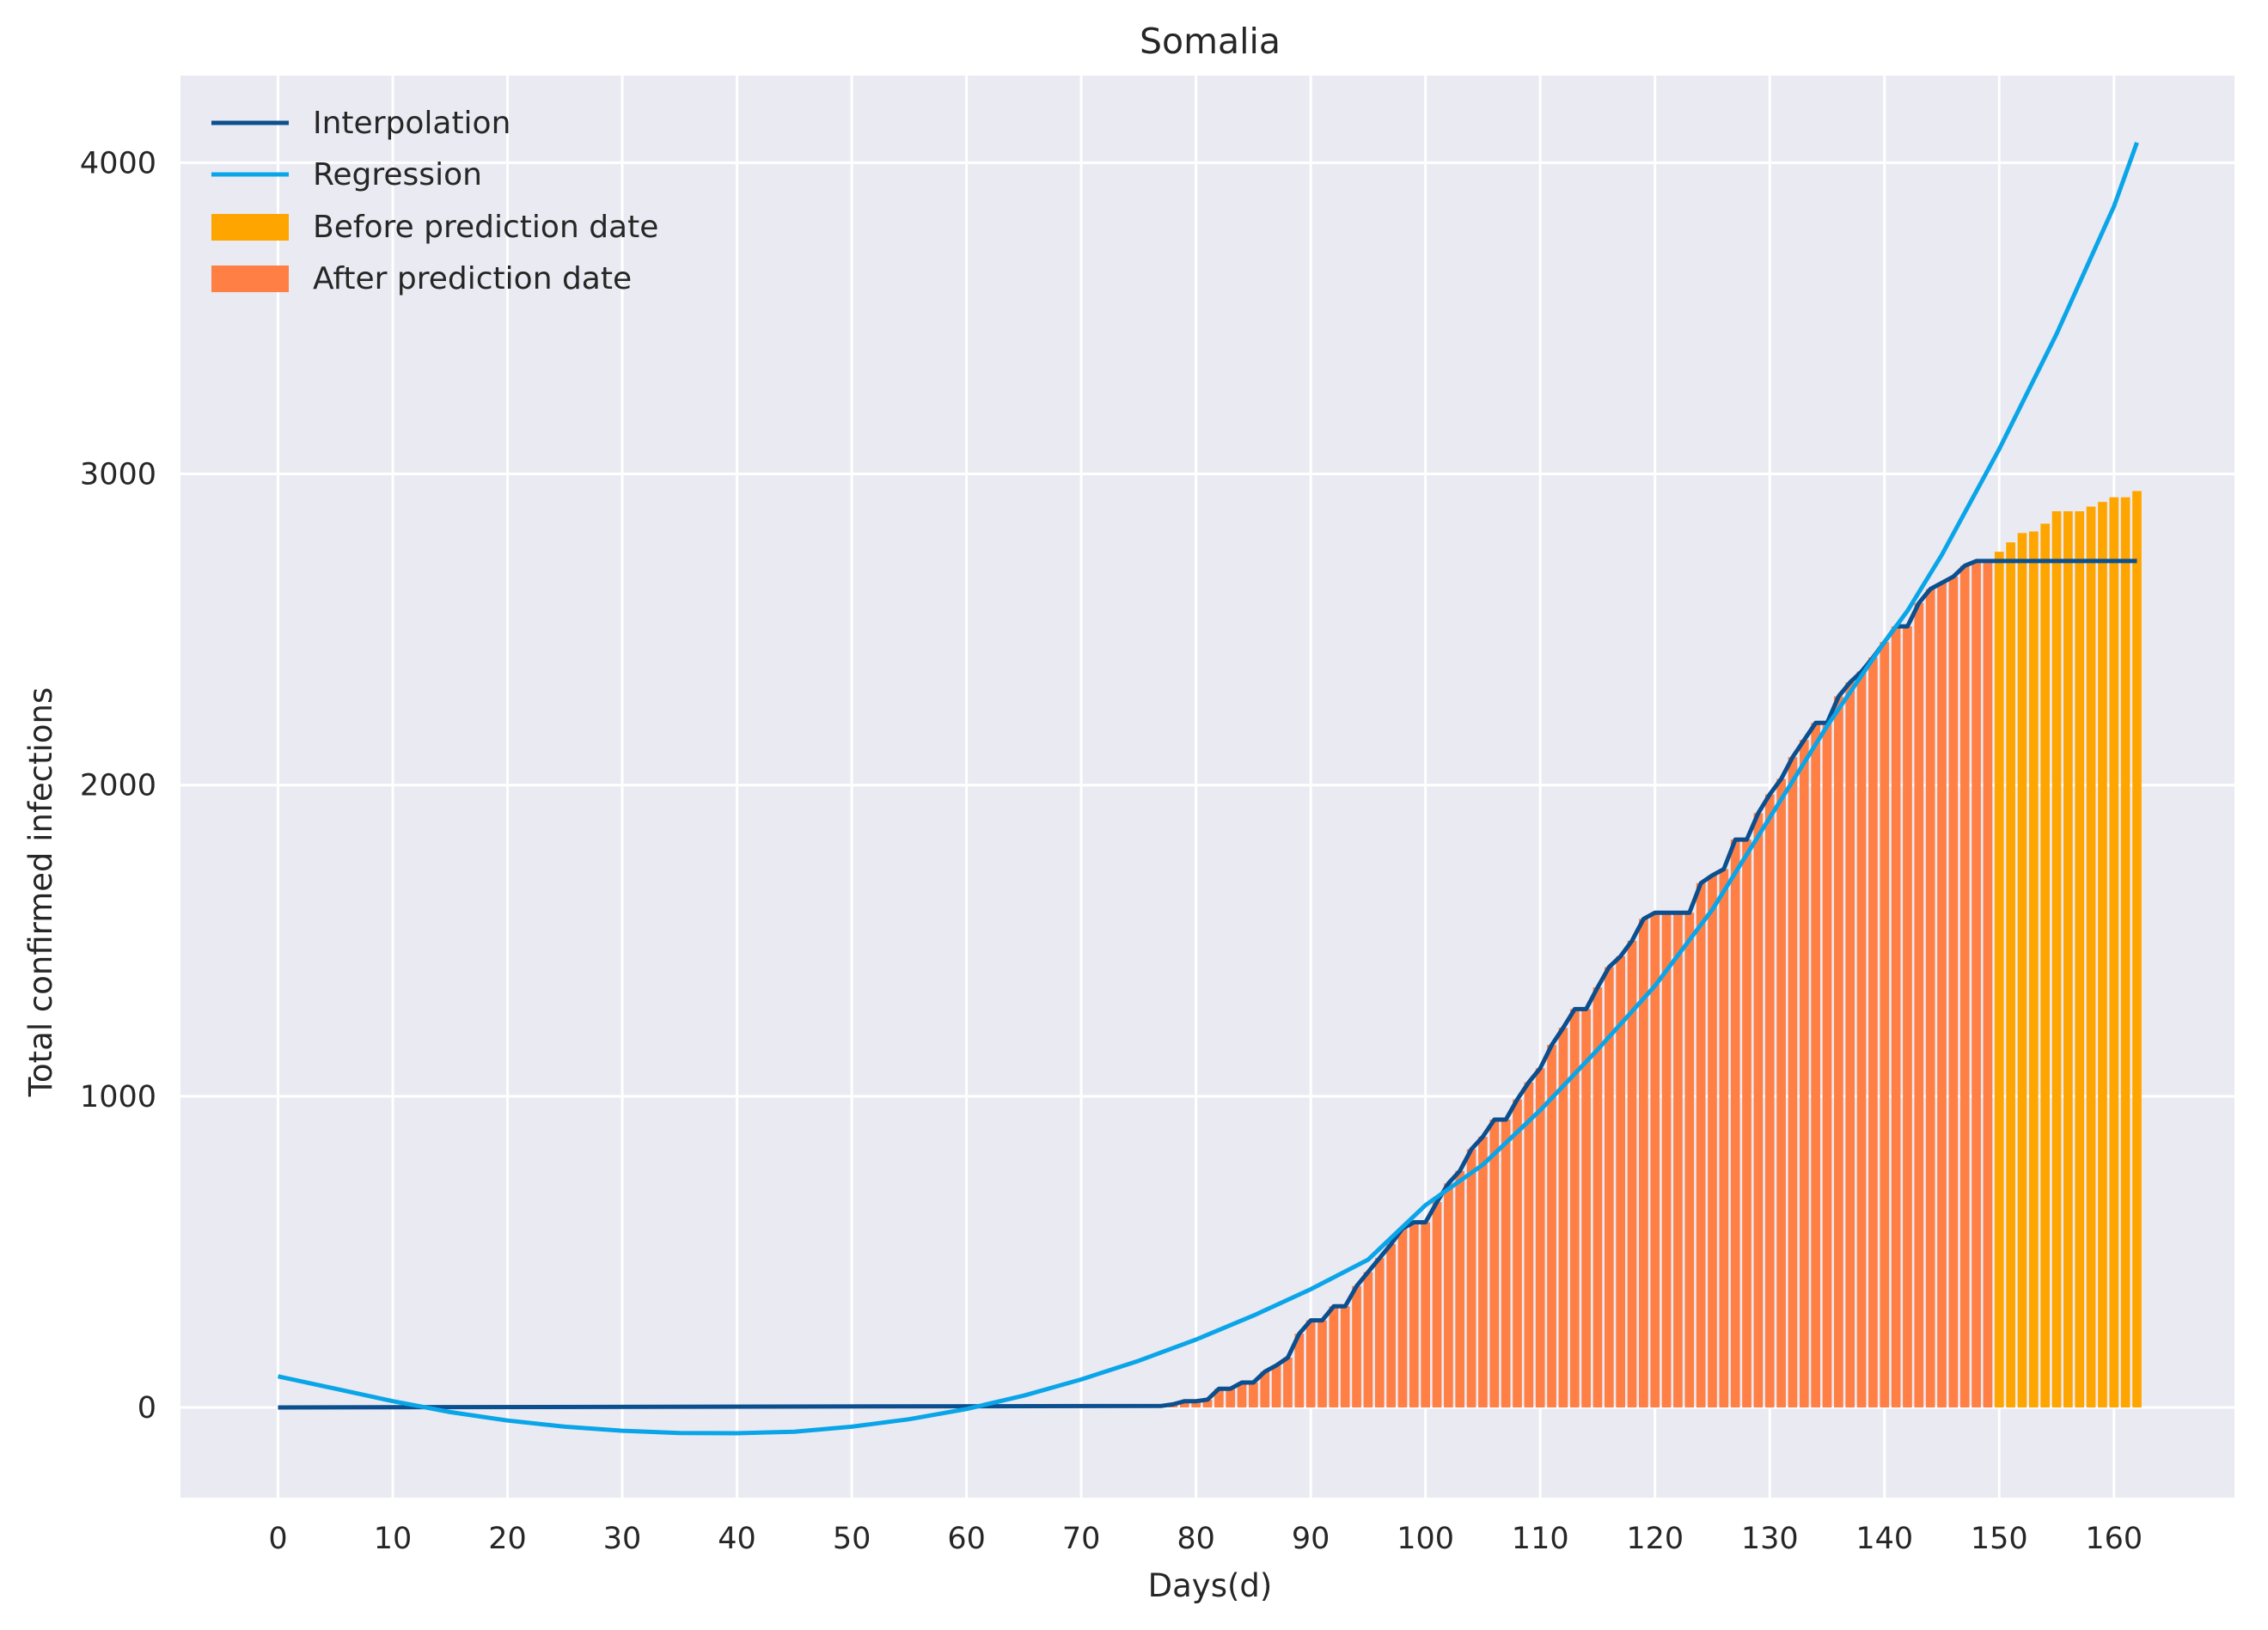 The image size is (2268, 1630). Describe the element at coordinates (118, 1097) in the screenshot. I see `y-tick-label: 1000` at that location.